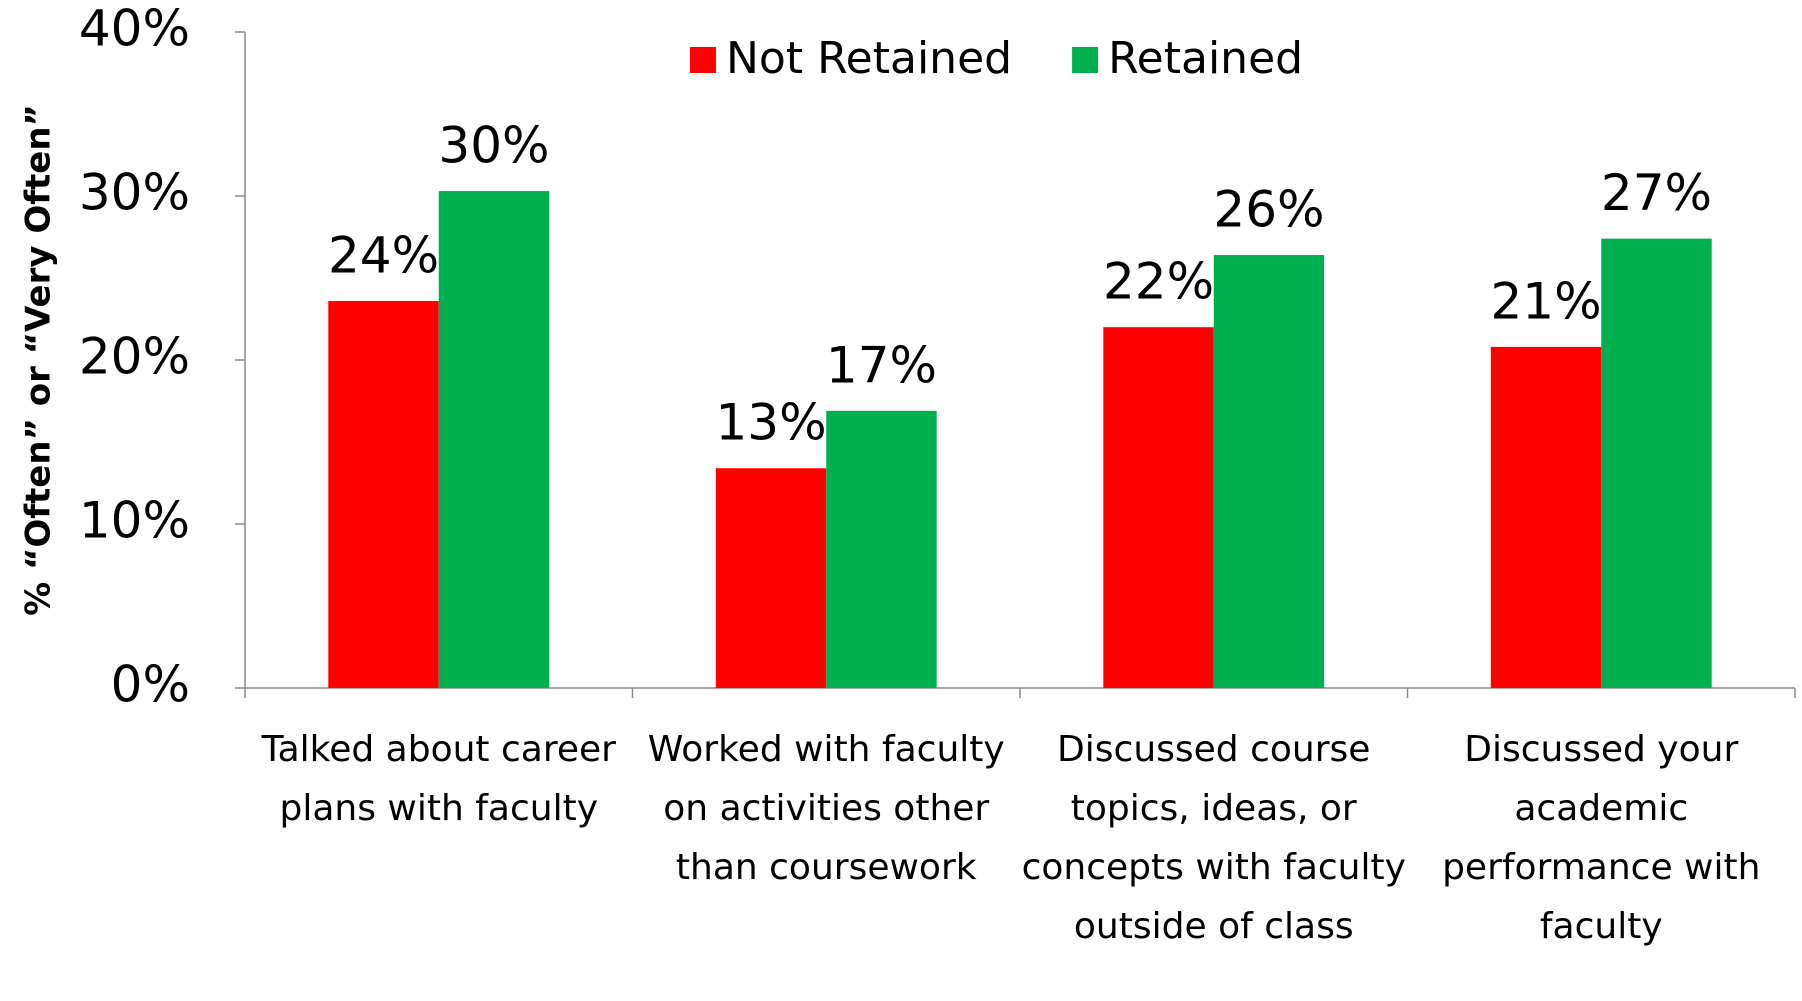  I want to click on legend-label: Not Retained, so click(869, 58).